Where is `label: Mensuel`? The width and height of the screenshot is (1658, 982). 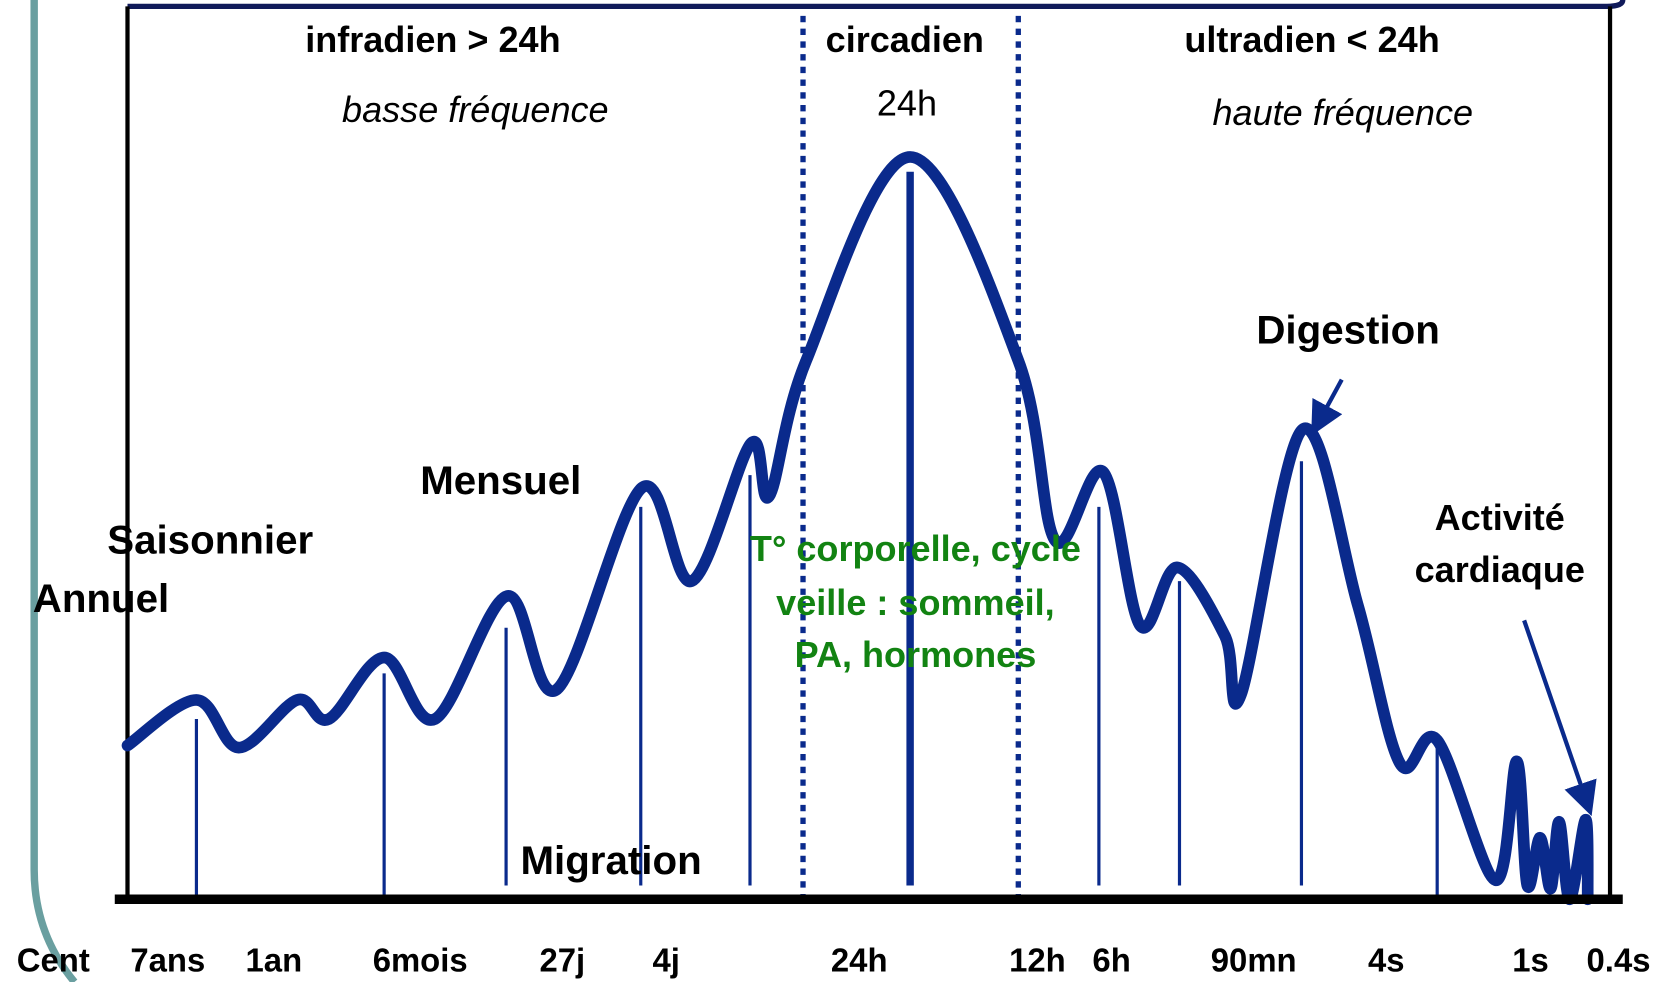 label: Mensuel is located at coordinates (500, 480).